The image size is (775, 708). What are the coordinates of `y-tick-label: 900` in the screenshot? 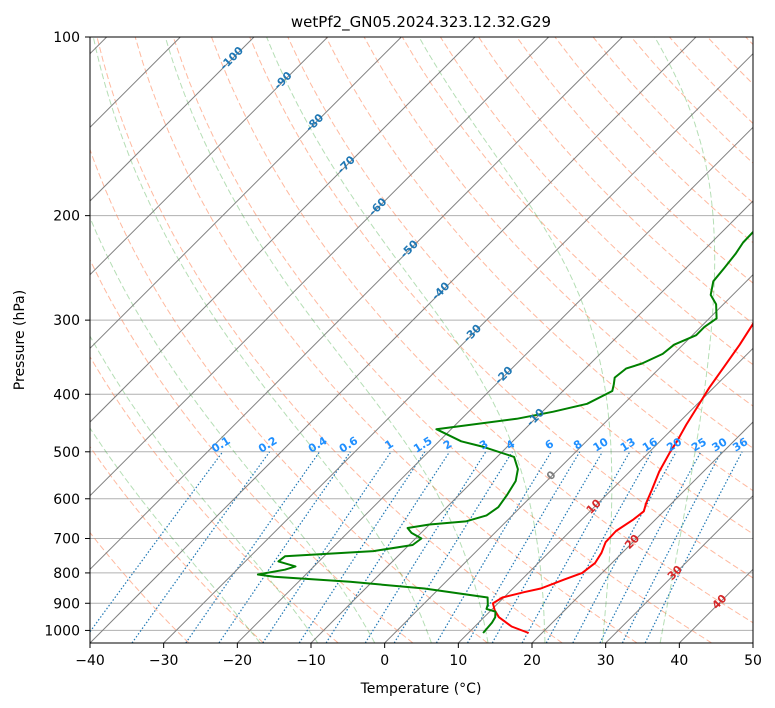 It's located at (66, 604).